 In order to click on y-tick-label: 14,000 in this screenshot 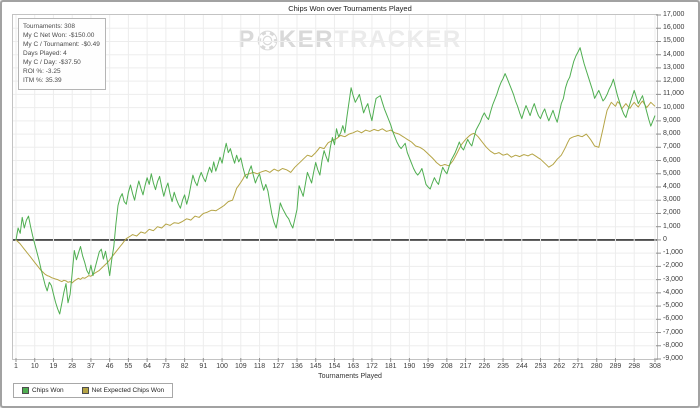, I will do `click(674, 54)`.